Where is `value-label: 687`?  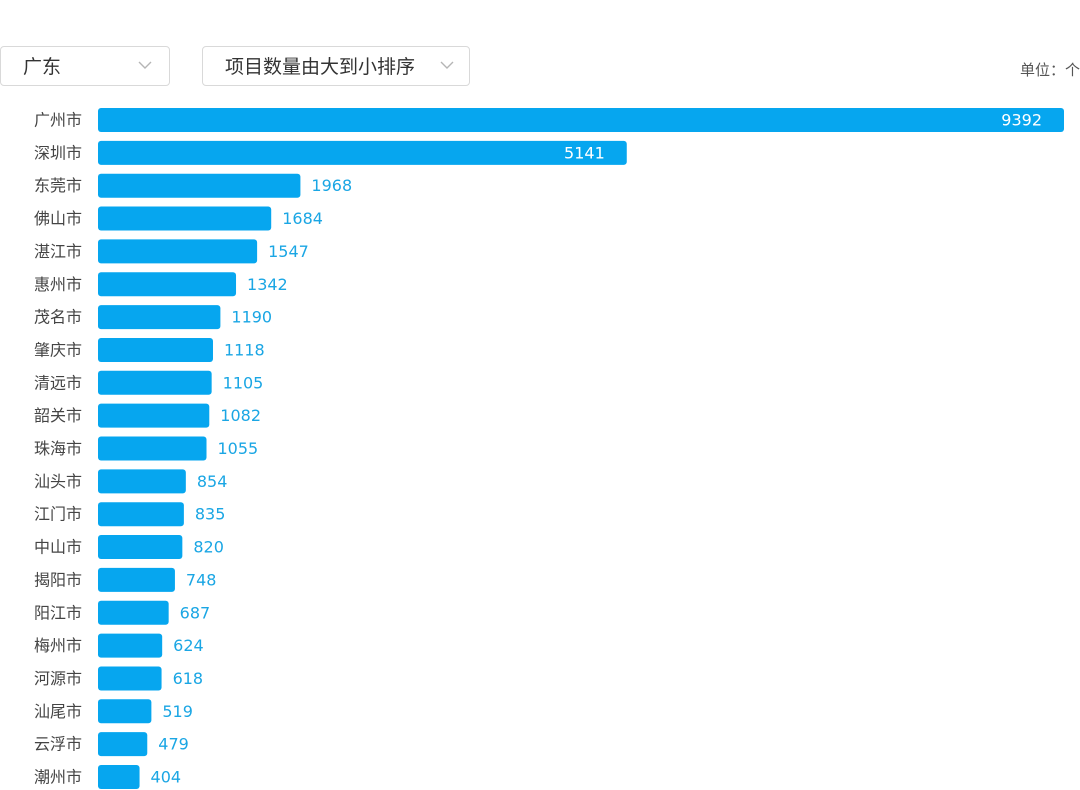
value-label: 687 is located at coordinates (195, 612).